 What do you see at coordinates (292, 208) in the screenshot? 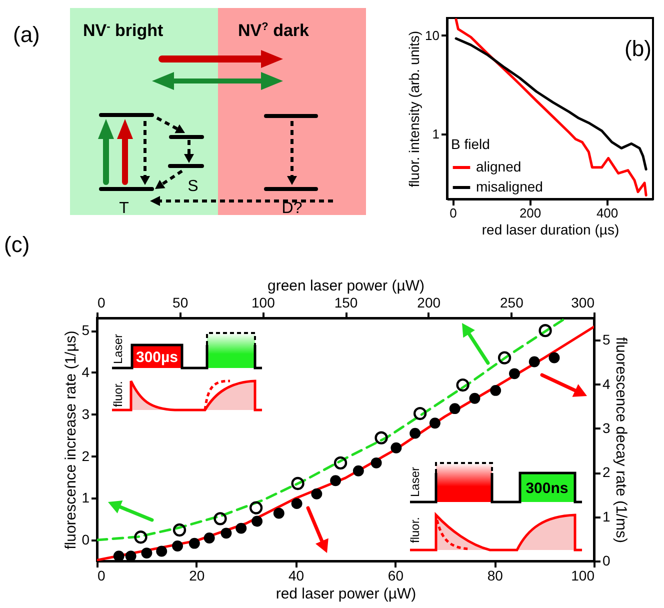
I see `text: D?` at bounding box center [292, 208].